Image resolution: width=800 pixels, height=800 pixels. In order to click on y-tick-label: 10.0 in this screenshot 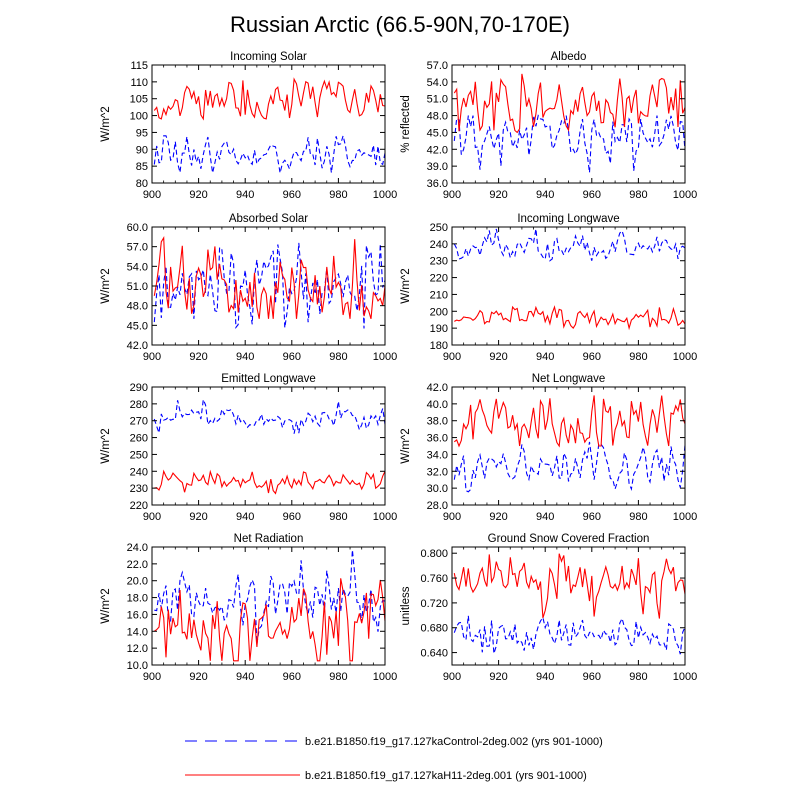, I will do `click(137, 666)`.